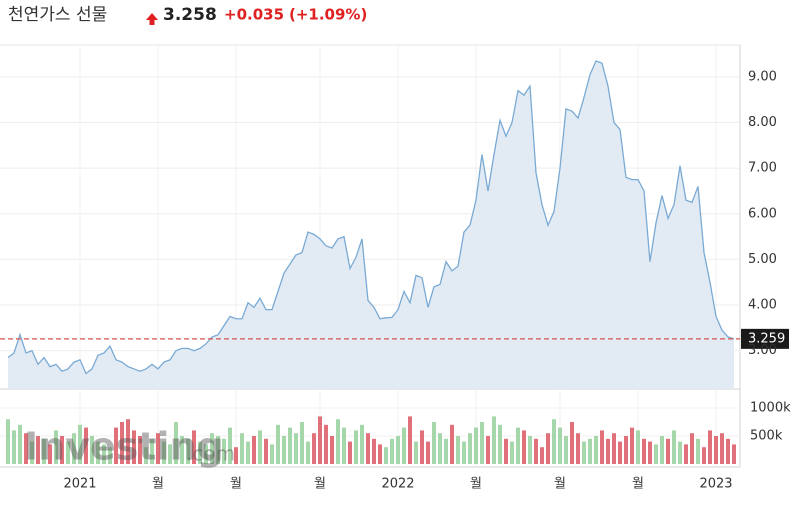 The width and height of the screenshot is (805, 507). What do you see at coordinates (190, 15) in the screenshot?
I see `price: 3.258` at bounding box center [190, 15].